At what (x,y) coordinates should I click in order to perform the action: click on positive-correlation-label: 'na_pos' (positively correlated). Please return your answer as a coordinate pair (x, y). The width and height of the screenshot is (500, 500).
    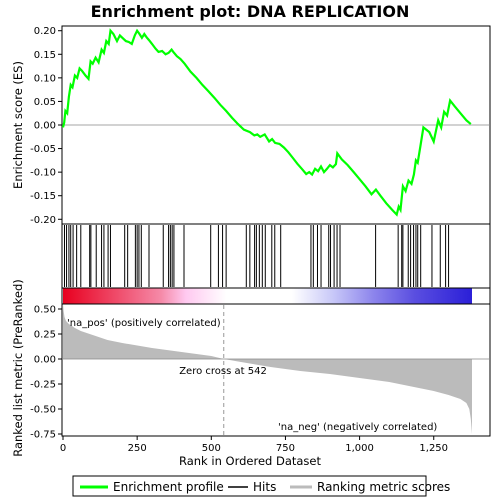
    Looking at the image, I should click on (144, 323).